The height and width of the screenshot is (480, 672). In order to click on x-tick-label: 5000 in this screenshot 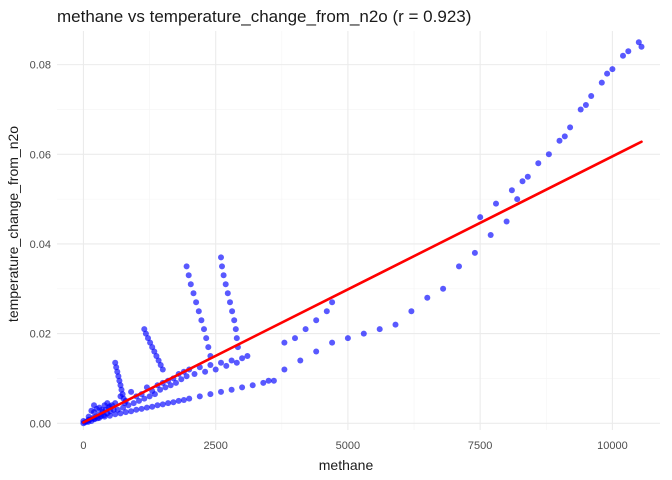, I will do `click(348, 446)`.